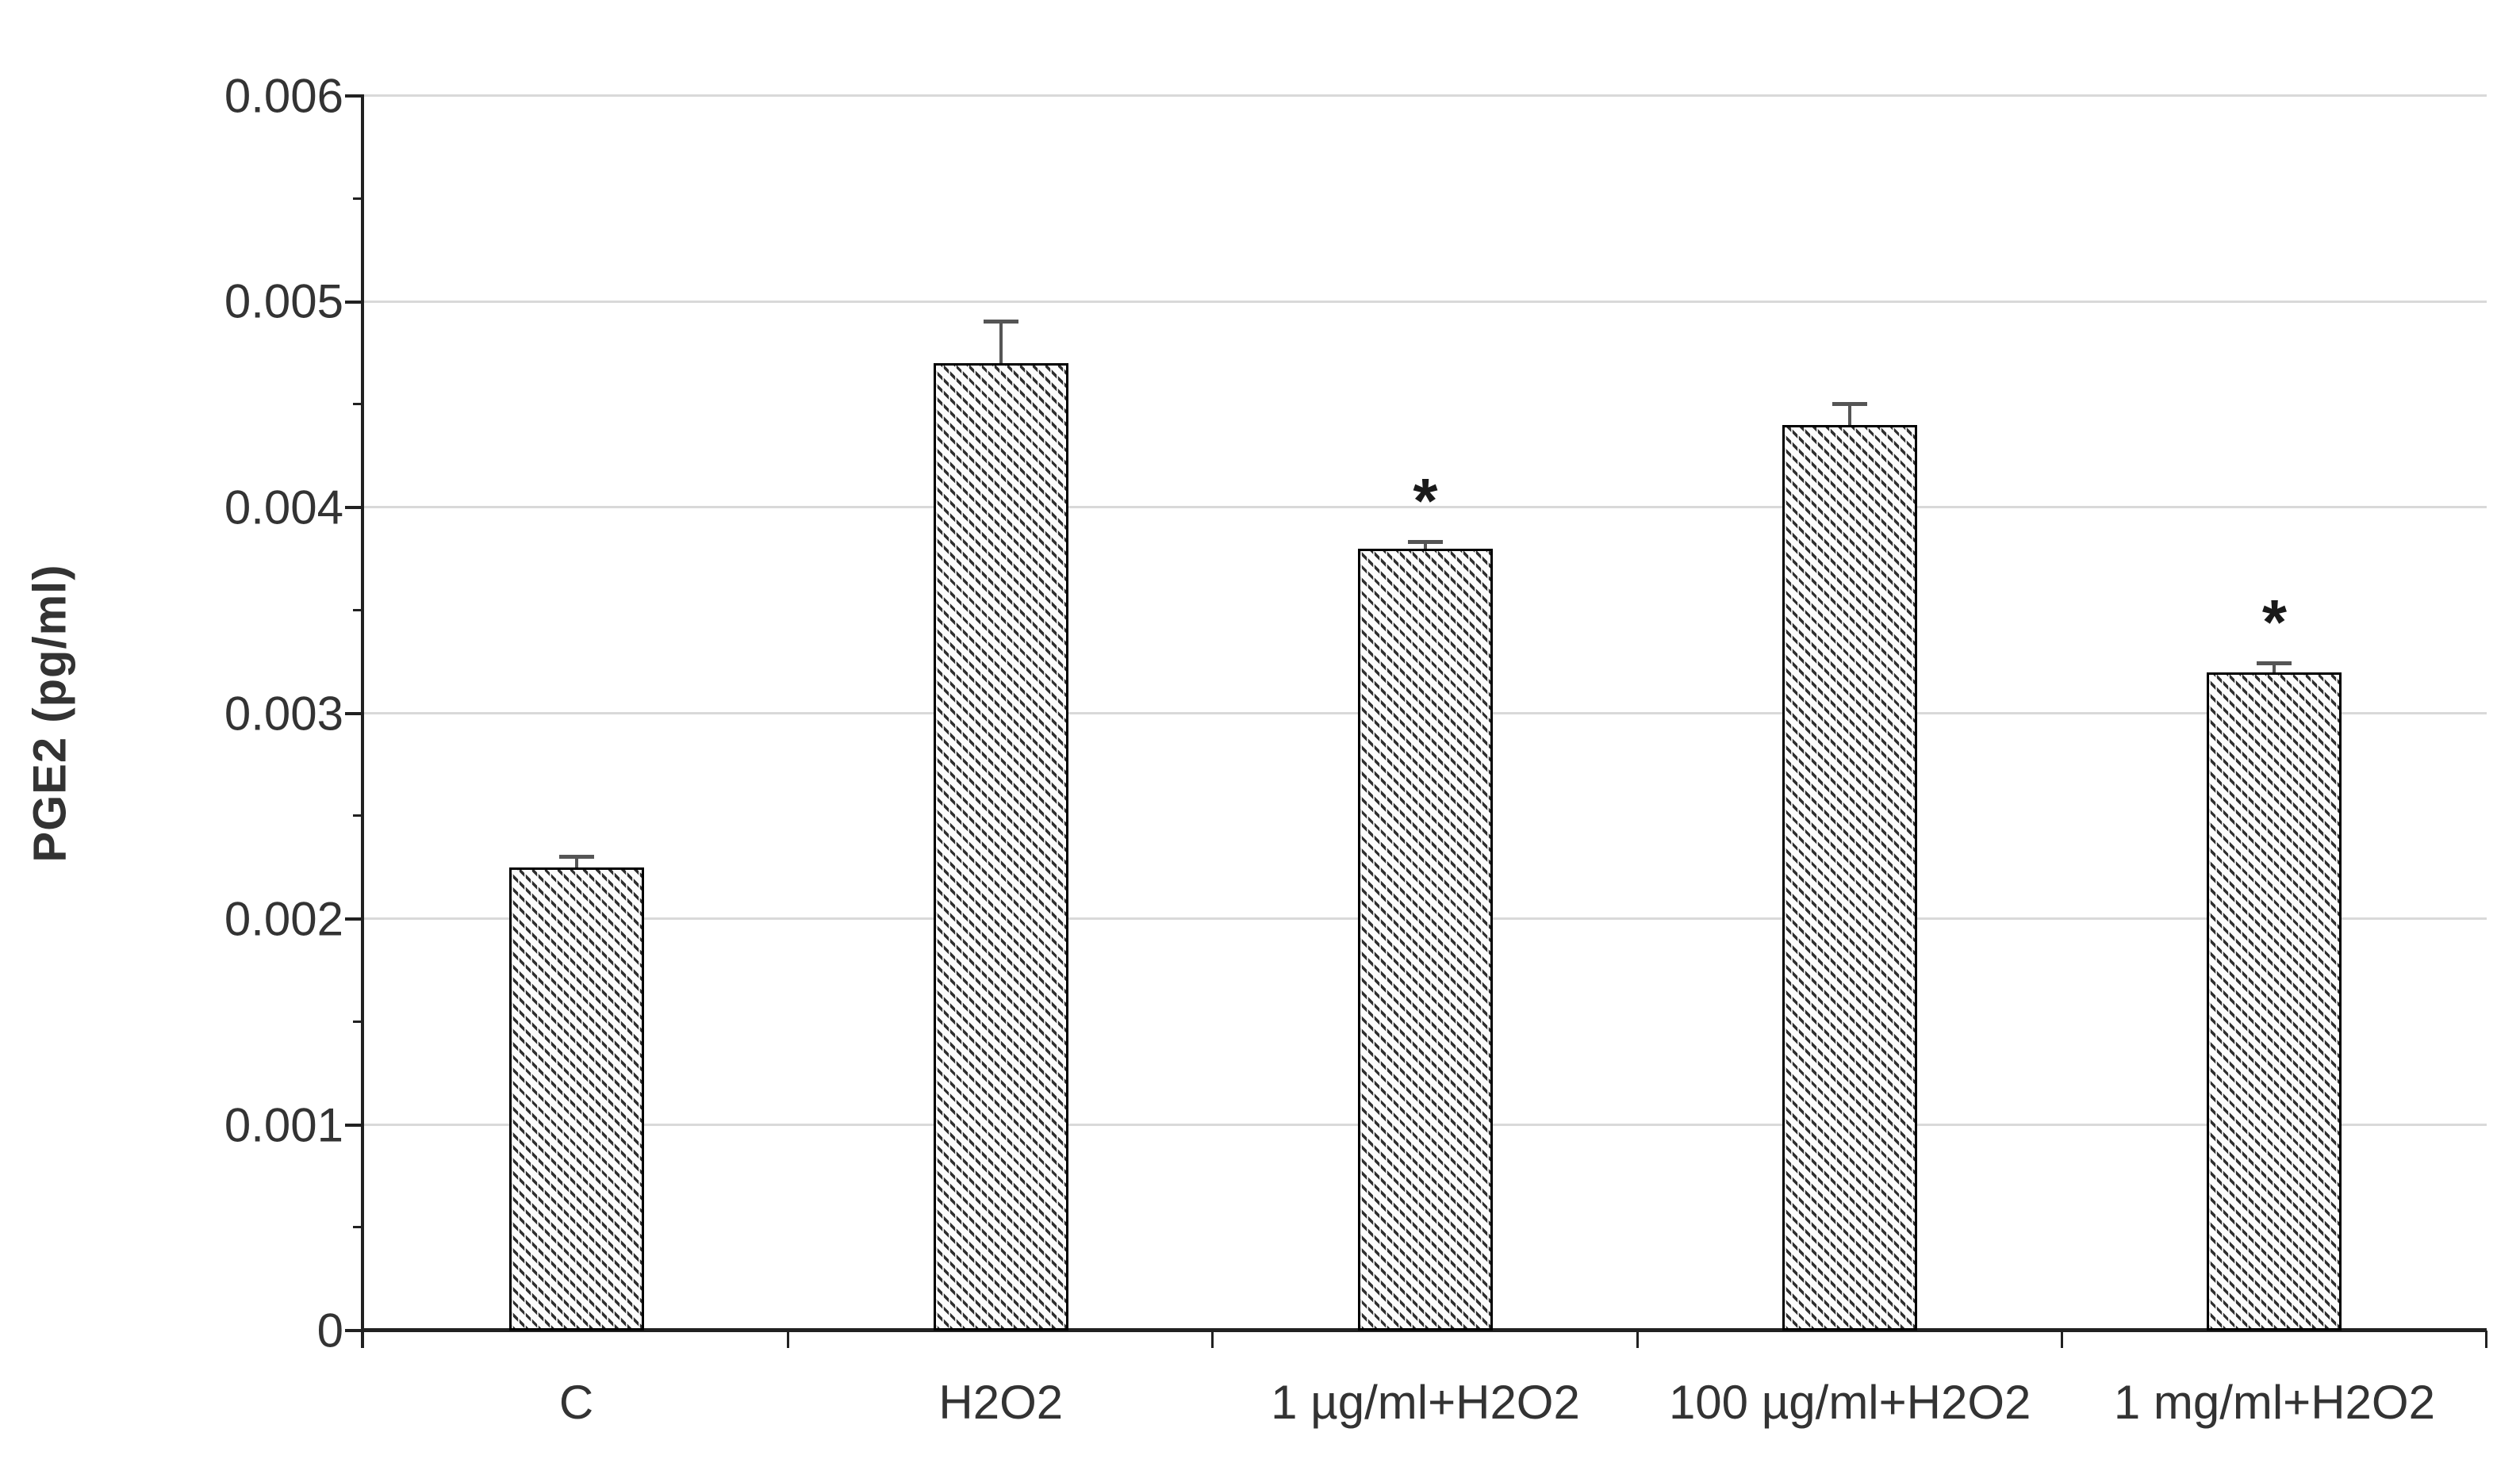 The width and height of the screenshot is (2520, 1482). I want to click on y-axis-title-box: PGE2 (pg/ml), so click(50, 713).